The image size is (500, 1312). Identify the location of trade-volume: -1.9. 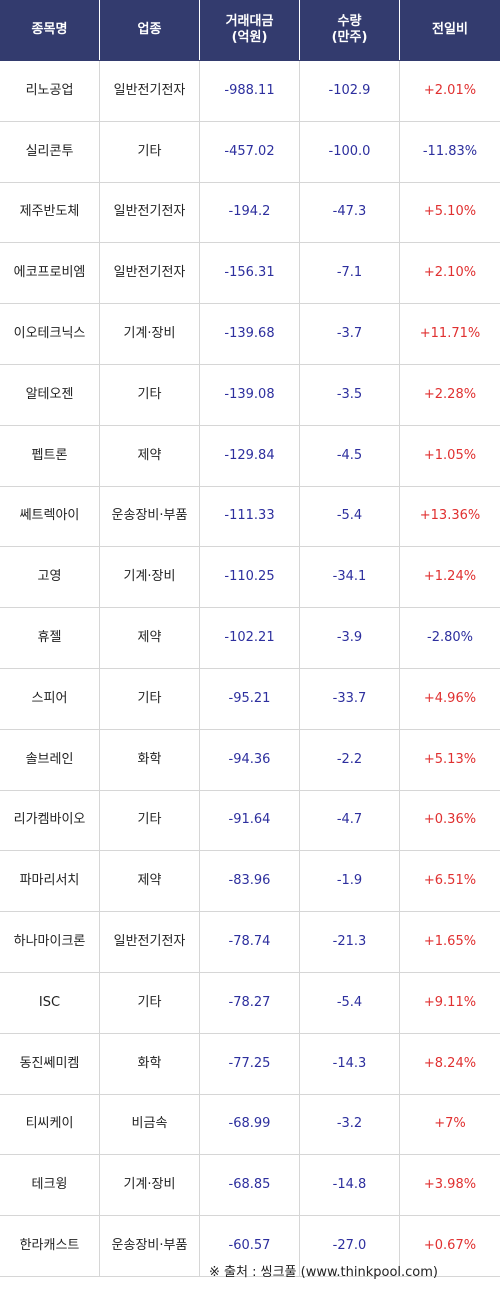
(350, 881).